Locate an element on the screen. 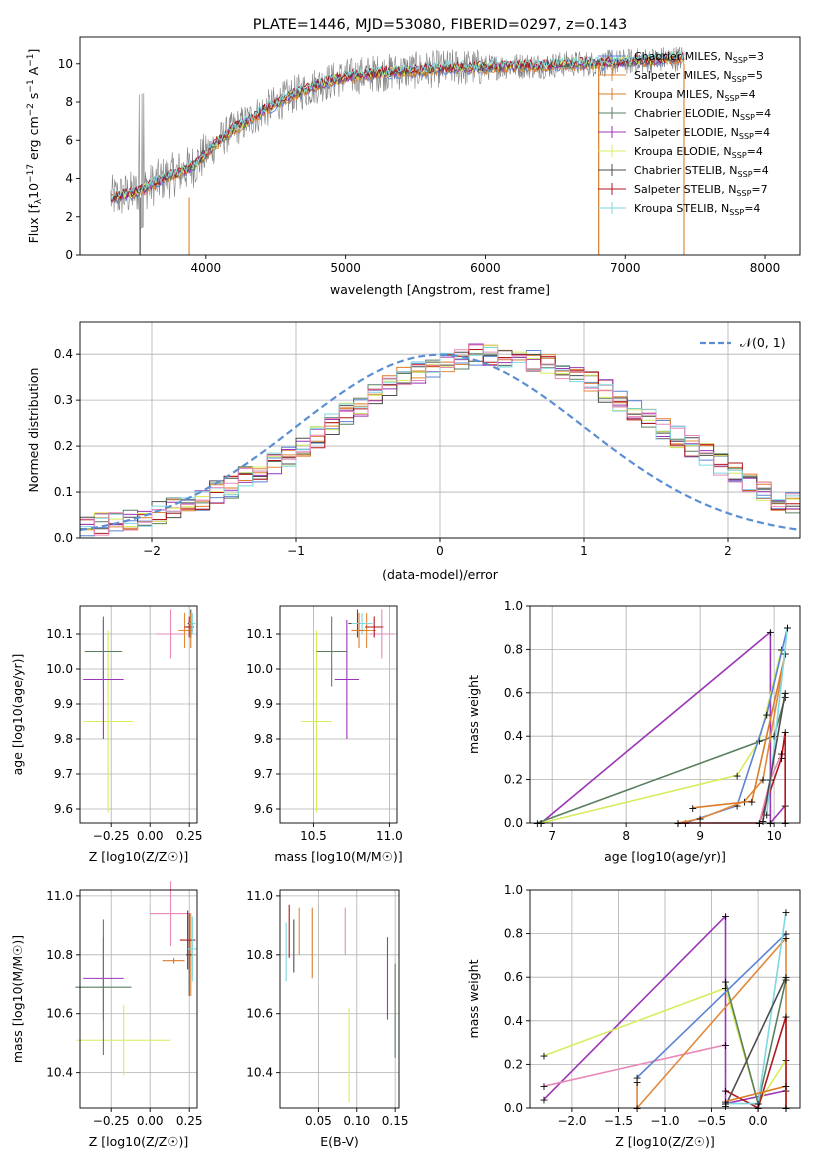  xtick-label: 0.25 is located at coordinates (189, 1121).